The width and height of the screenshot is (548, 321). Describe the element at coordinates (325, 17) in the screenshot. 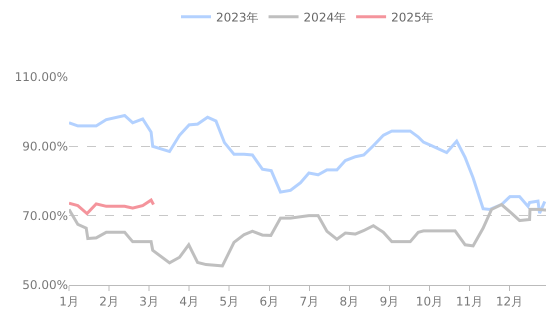

I see `legend-label: 2024年` at that location.